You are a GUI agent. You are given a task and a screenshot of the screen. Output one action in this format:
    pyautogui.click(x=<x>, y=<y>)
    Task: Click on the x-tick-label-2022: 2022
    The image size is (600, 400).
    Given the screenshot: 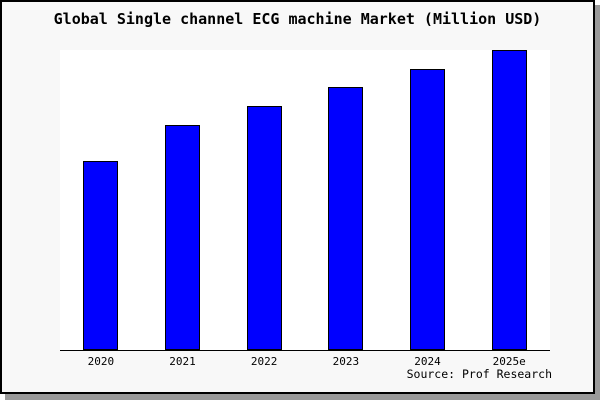 What is the action you would take?
    pyautogui.click(x=264, y=361)
    